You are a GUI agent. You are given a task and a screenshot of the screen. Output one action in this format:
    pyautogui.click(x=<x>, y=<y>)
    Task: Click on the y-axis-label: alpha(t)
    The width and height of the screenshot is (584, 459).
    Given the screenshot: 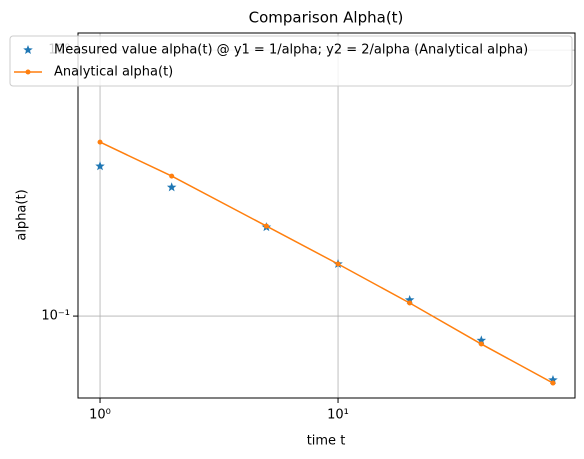 What is the action you would take?
    pyautogui.click(x=22, y=214)
    